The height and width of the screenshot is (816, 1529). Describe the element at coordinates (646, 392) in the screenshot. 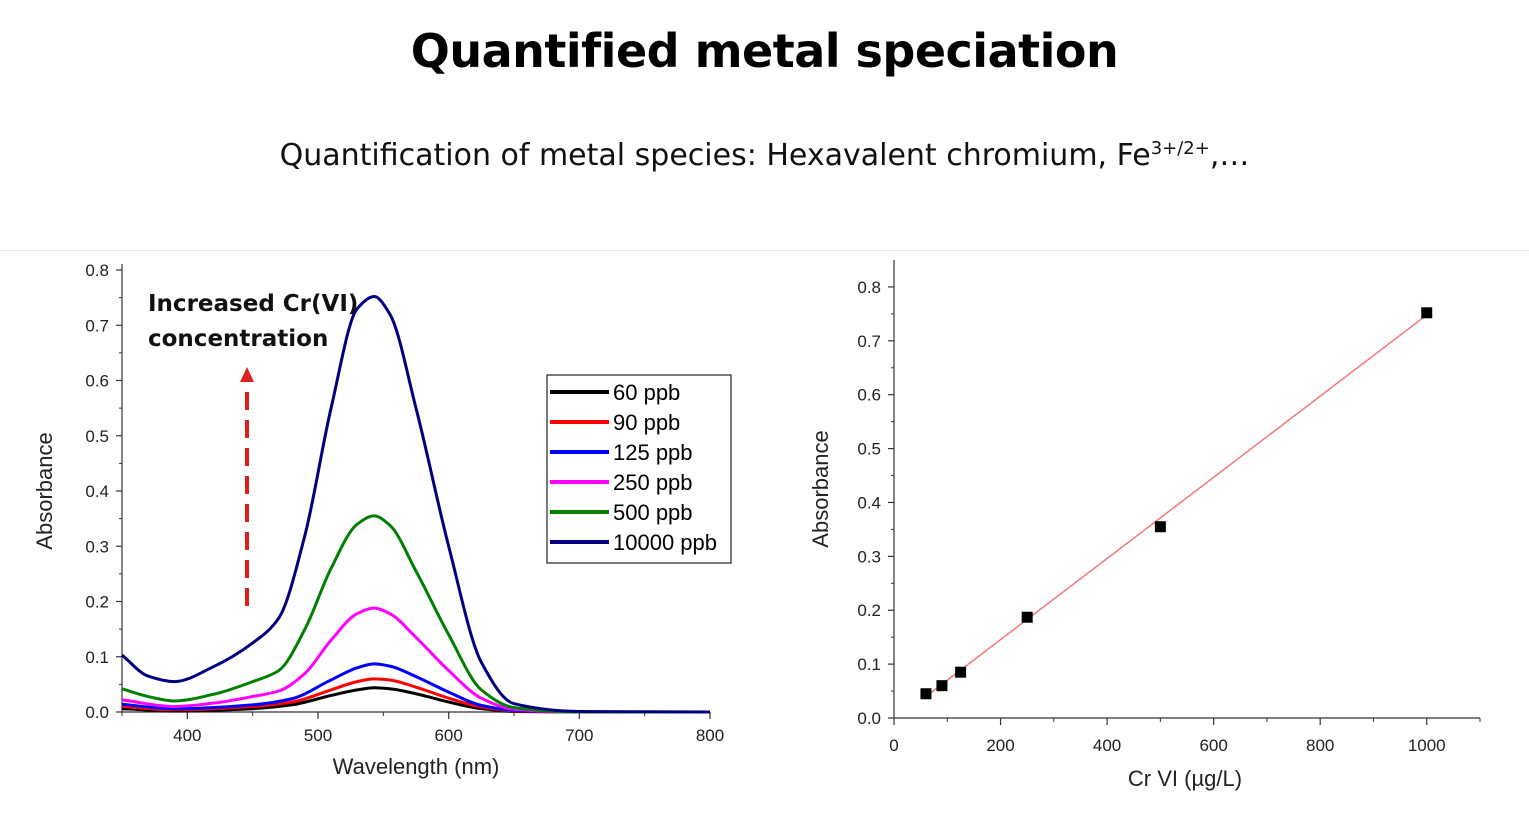

I see `legend-entry: 60 ppb` at that location.